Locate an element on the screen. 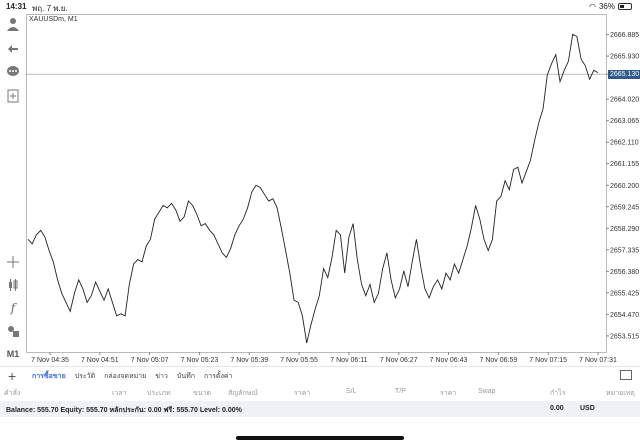  timeframe-button: M1 is located at coordinates (13, 354).